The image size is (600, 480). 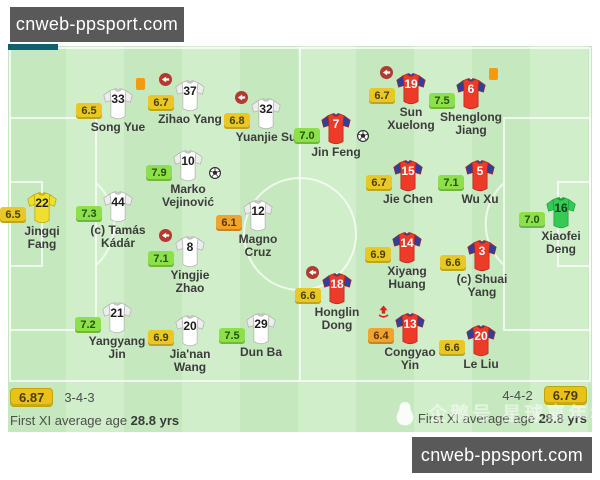 I want to click on shirt-number: 29, so click(x=261, y=324).